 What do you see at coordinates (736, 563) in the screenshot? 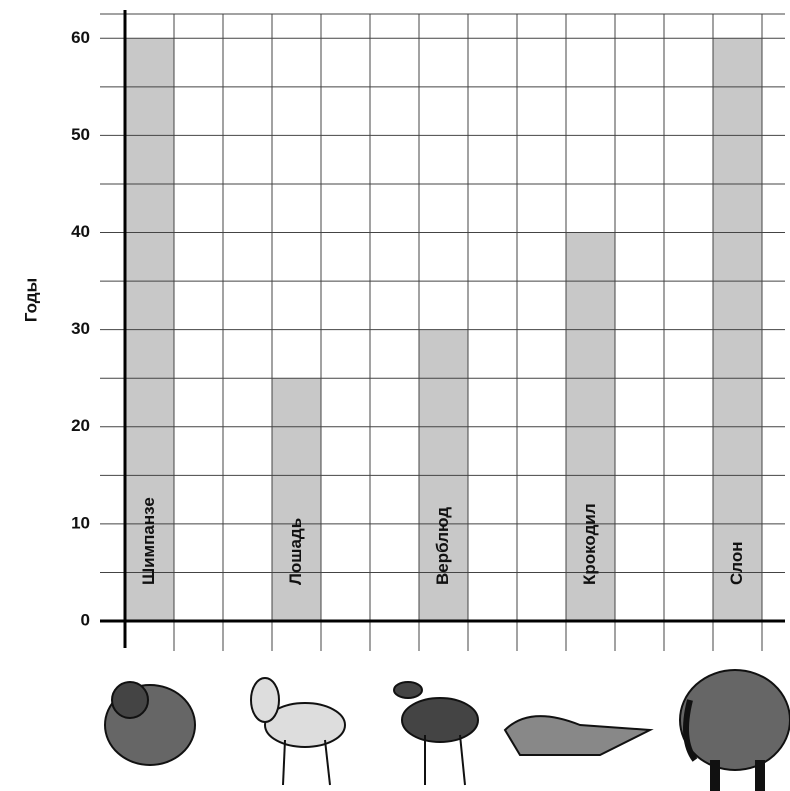
I see `category-label: Слон` at bounding box center [736, 563].